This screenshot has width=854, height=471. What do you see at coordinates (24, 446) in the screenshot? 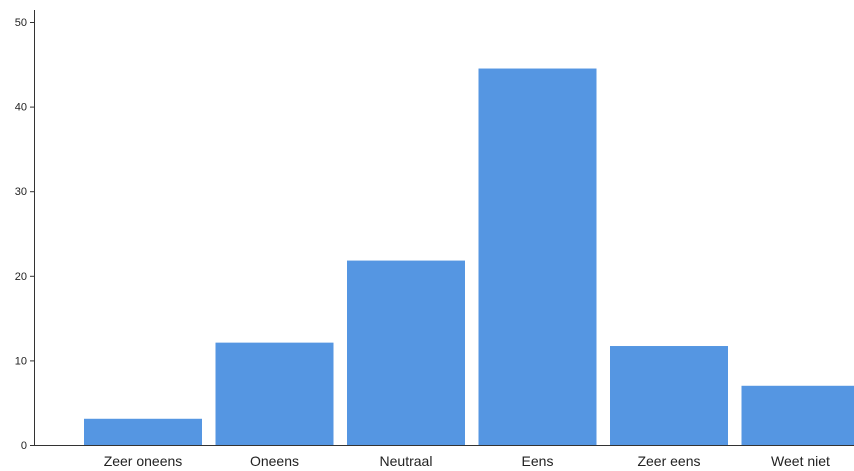
I see `y-tick-label: 0` at bounding box center [24, 446].